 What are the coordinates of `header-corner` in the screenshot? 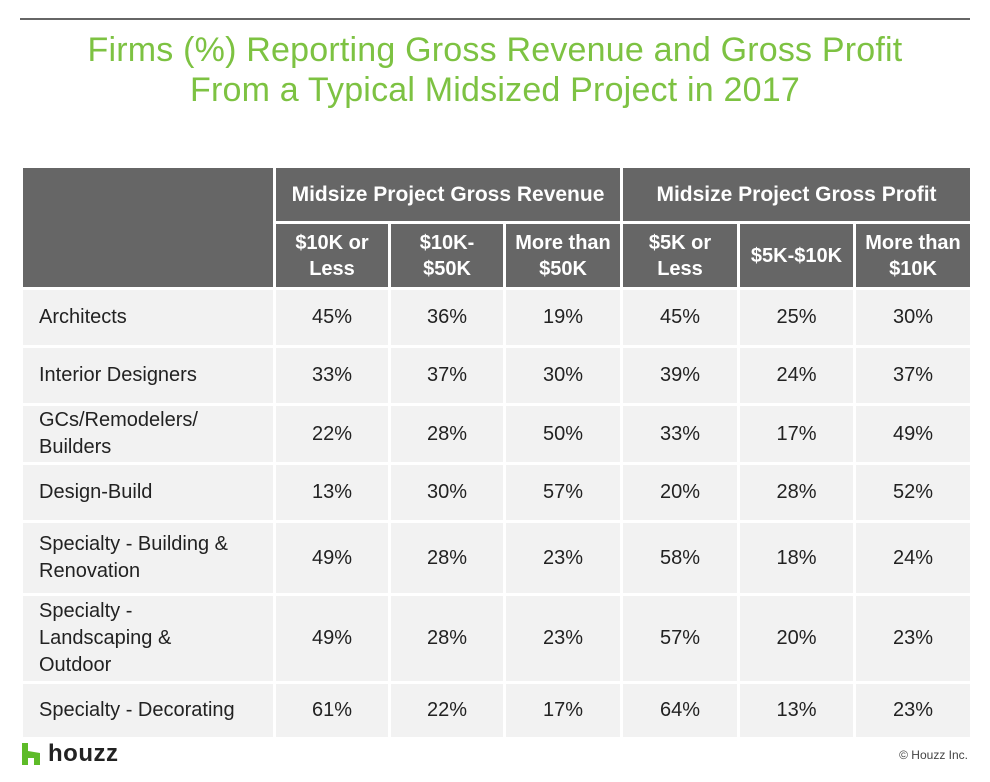 It's located at (148, 227).